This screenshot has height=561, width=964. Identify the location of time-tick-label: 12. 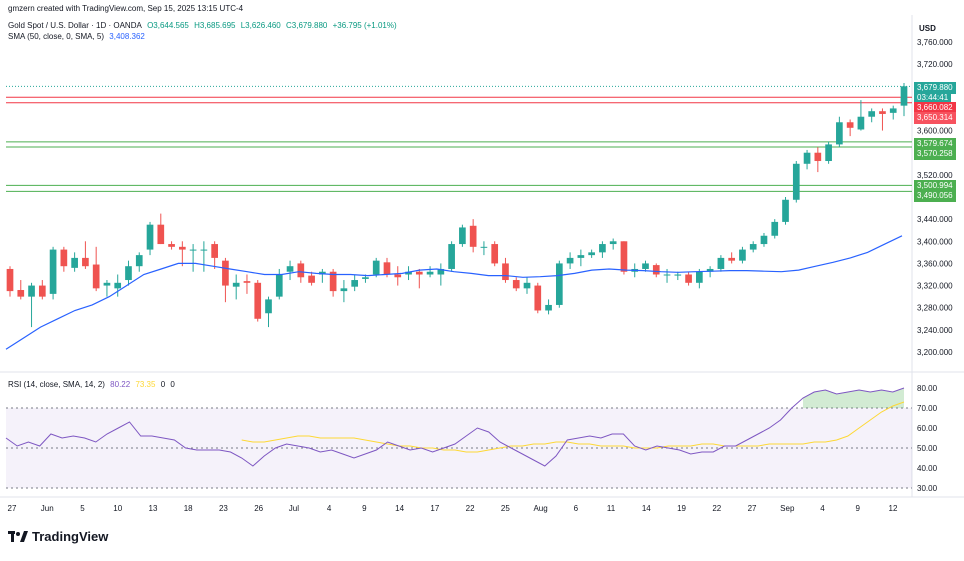
(893, 508).